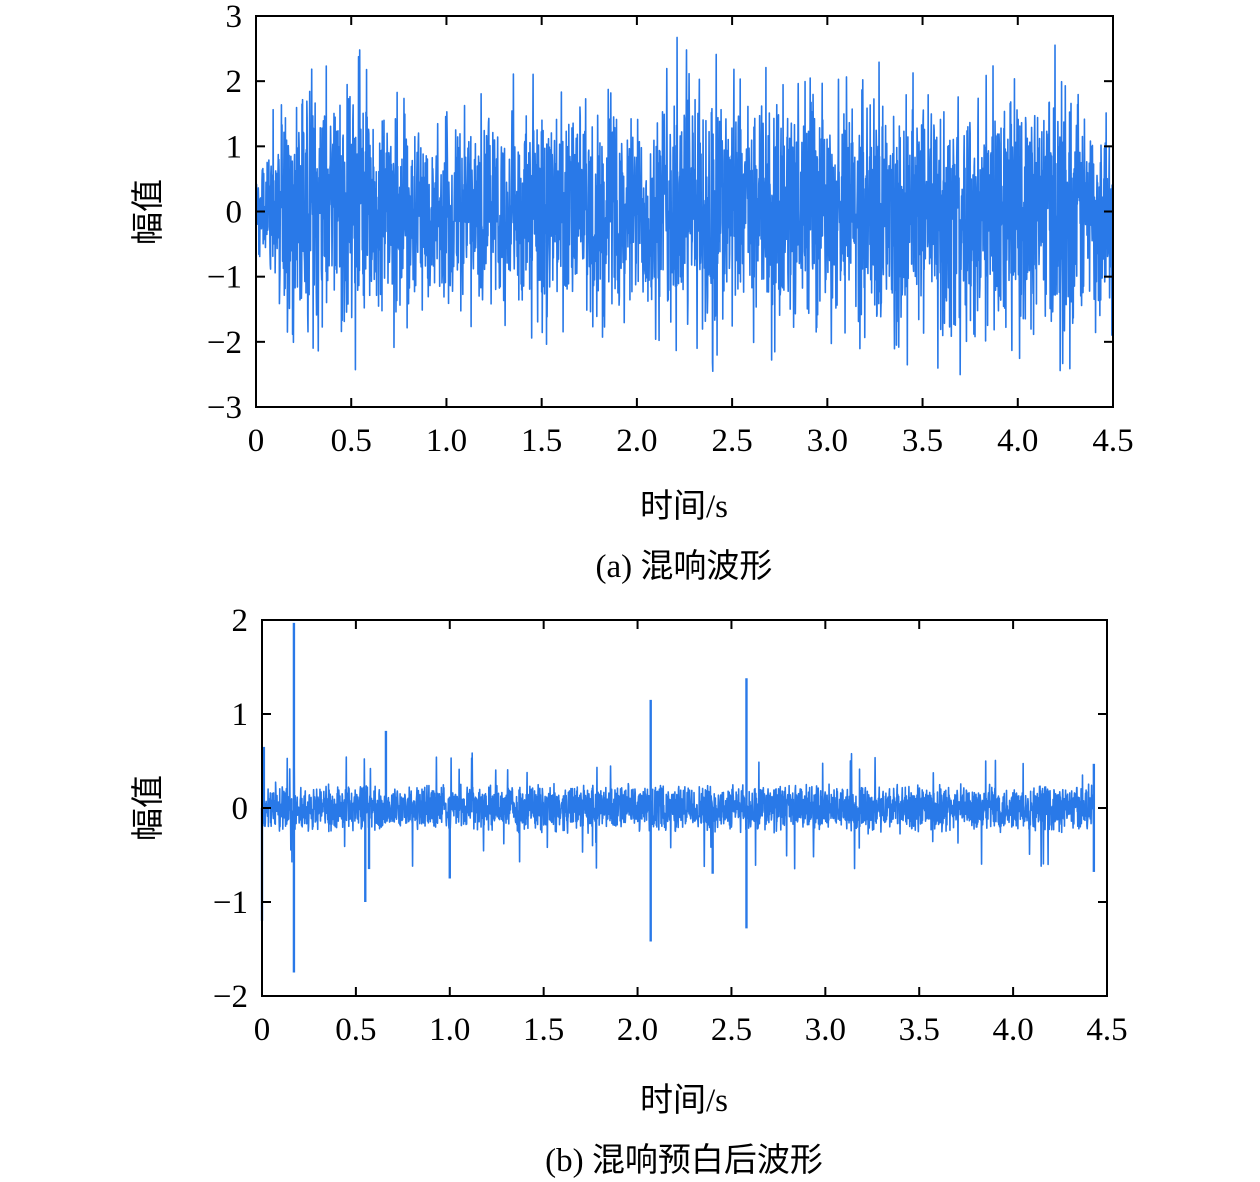 Image resolution: width=1260 pixels, height=1182 pixels. Describe the element at coordinates (224, 213) in the screenshot. I see `y-tick-labels-a: −3 −2 −1 0 1 2 3` at that location.